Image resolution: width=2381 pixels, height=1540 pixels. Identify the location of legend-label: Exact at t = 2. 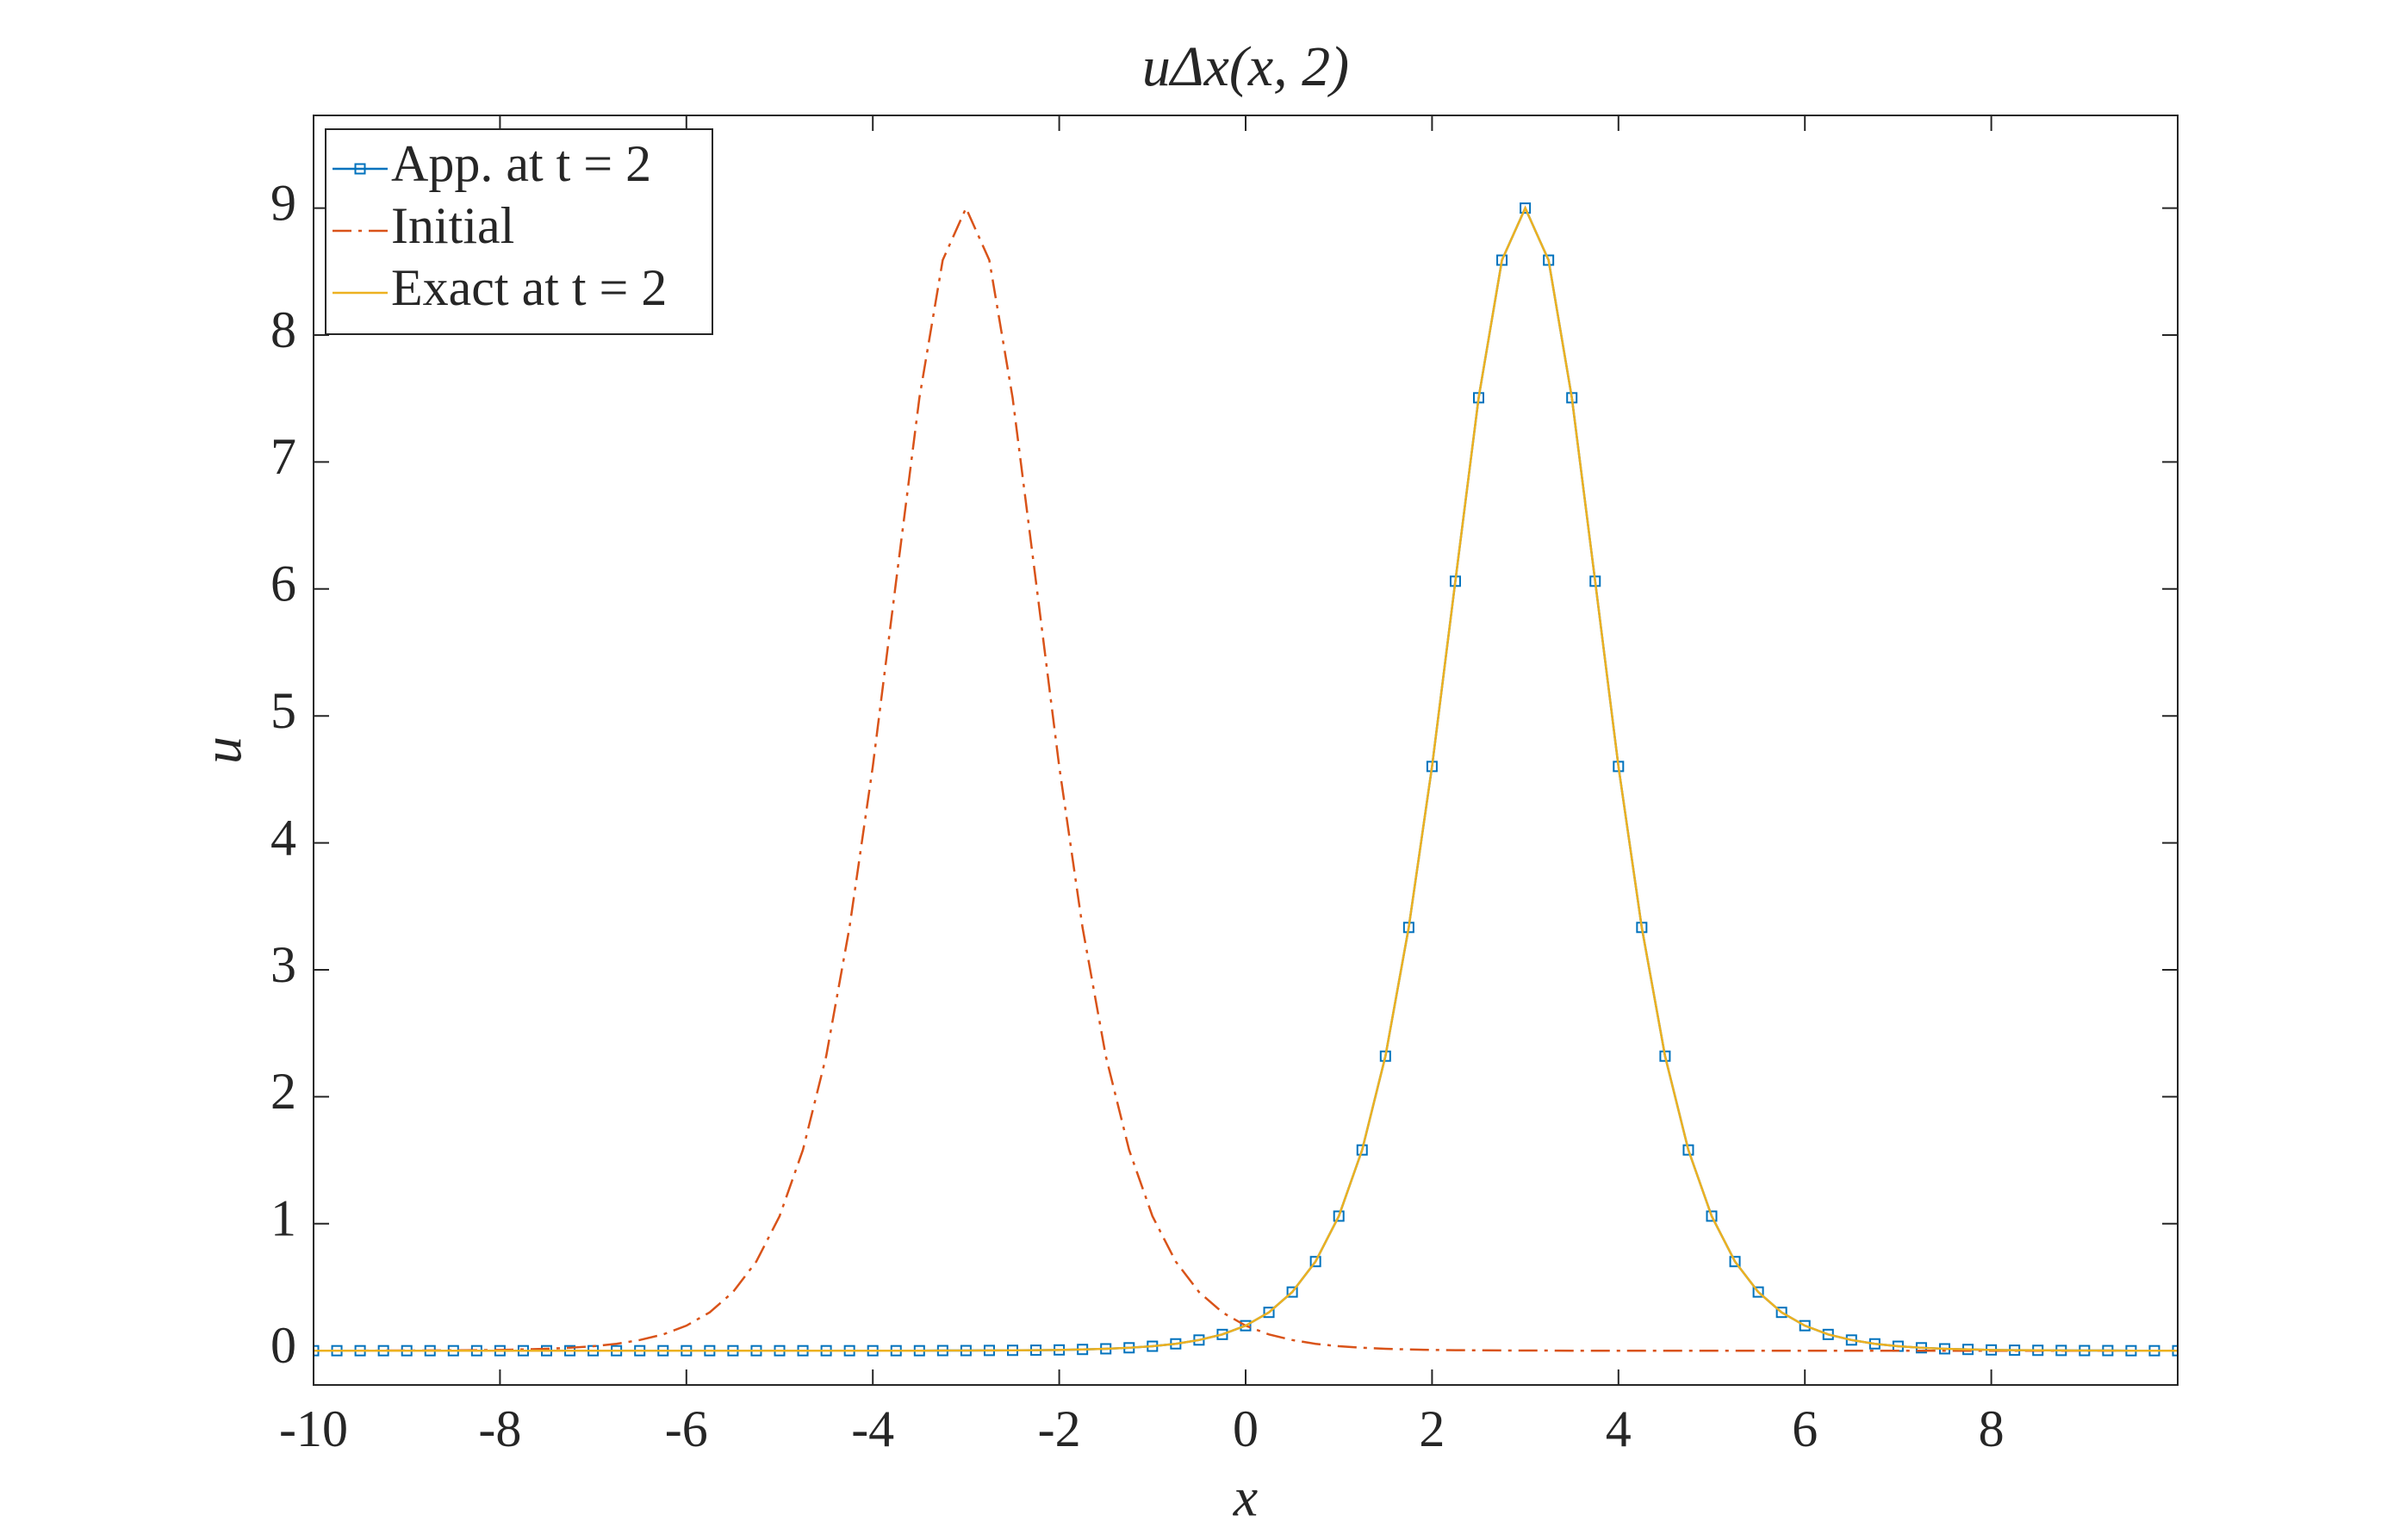
(529, 287).